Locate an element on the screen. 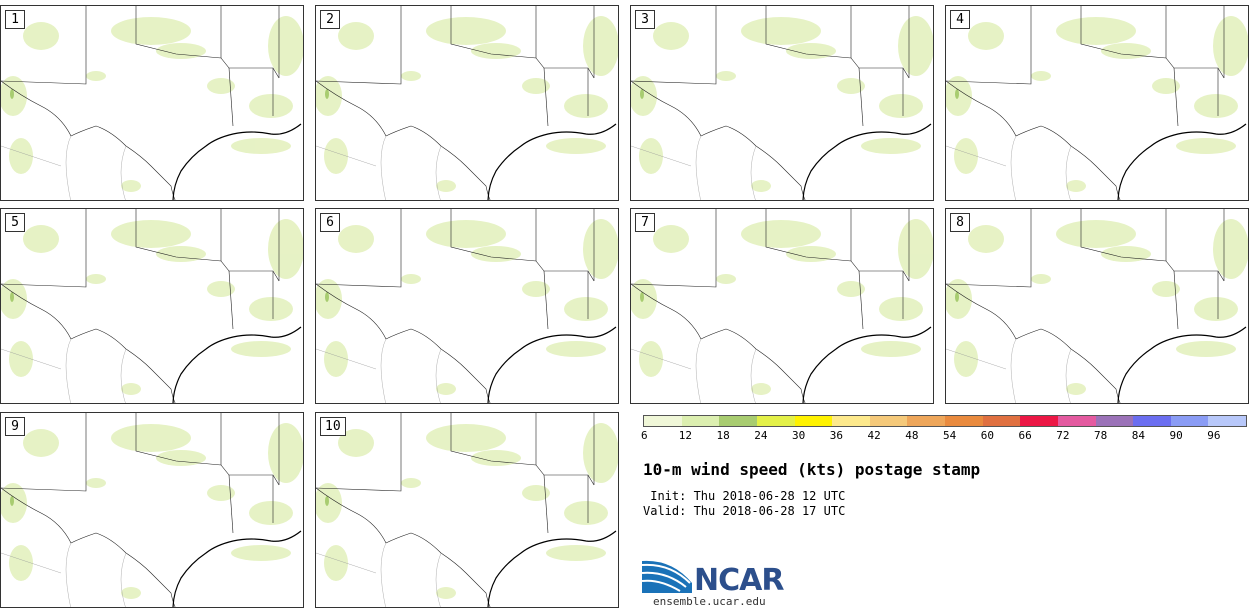  map-panel: 6 is located at coordinates (467, 306).